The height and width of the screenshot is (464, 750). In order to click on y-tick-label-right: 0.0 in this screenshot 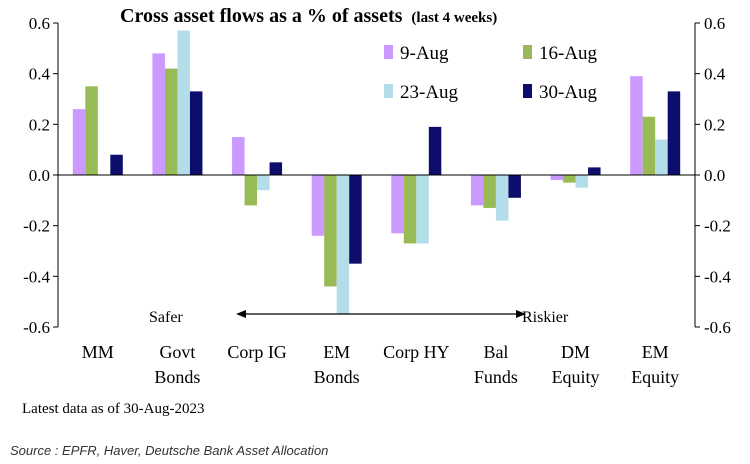, I will do `click(714, 175)`.